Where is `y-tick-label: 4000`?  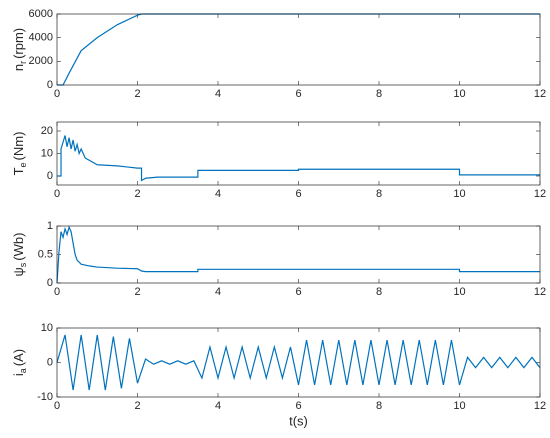
y-tick-label: 4000 is located at coordinates (41, 38).